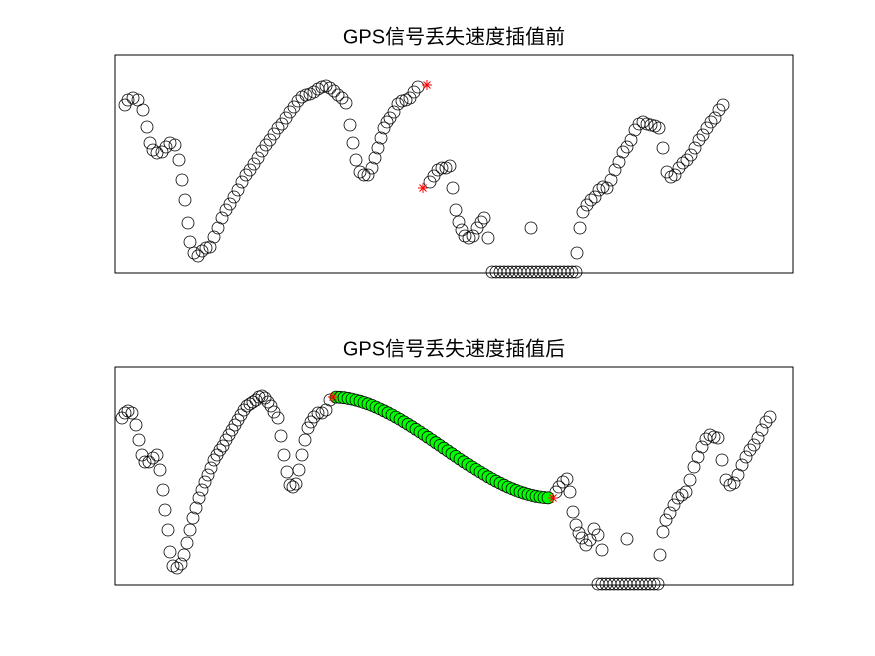  What do you see at coordinates (454, 36) in the screenshot?
I see `chart-title: GPS信号丢失速度插值前` at bounding box center [454, 36].